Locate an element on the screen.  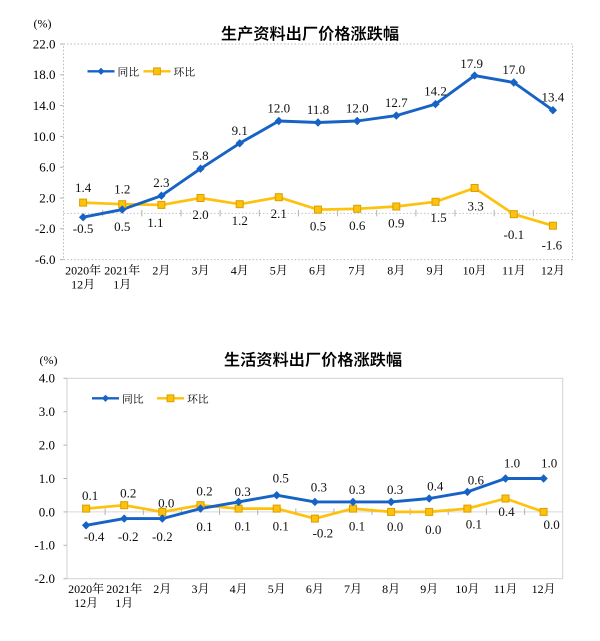
svg-text: 6.0 is located at coordinates (47, 167).